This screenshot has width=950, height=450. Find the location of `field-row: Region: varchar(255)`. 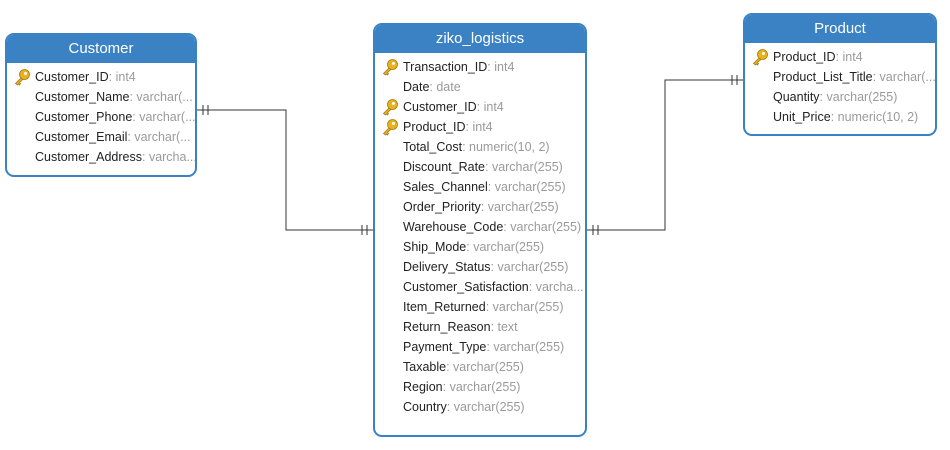

field-row: Region: varchar(255) is located at coordinates (480, 387).